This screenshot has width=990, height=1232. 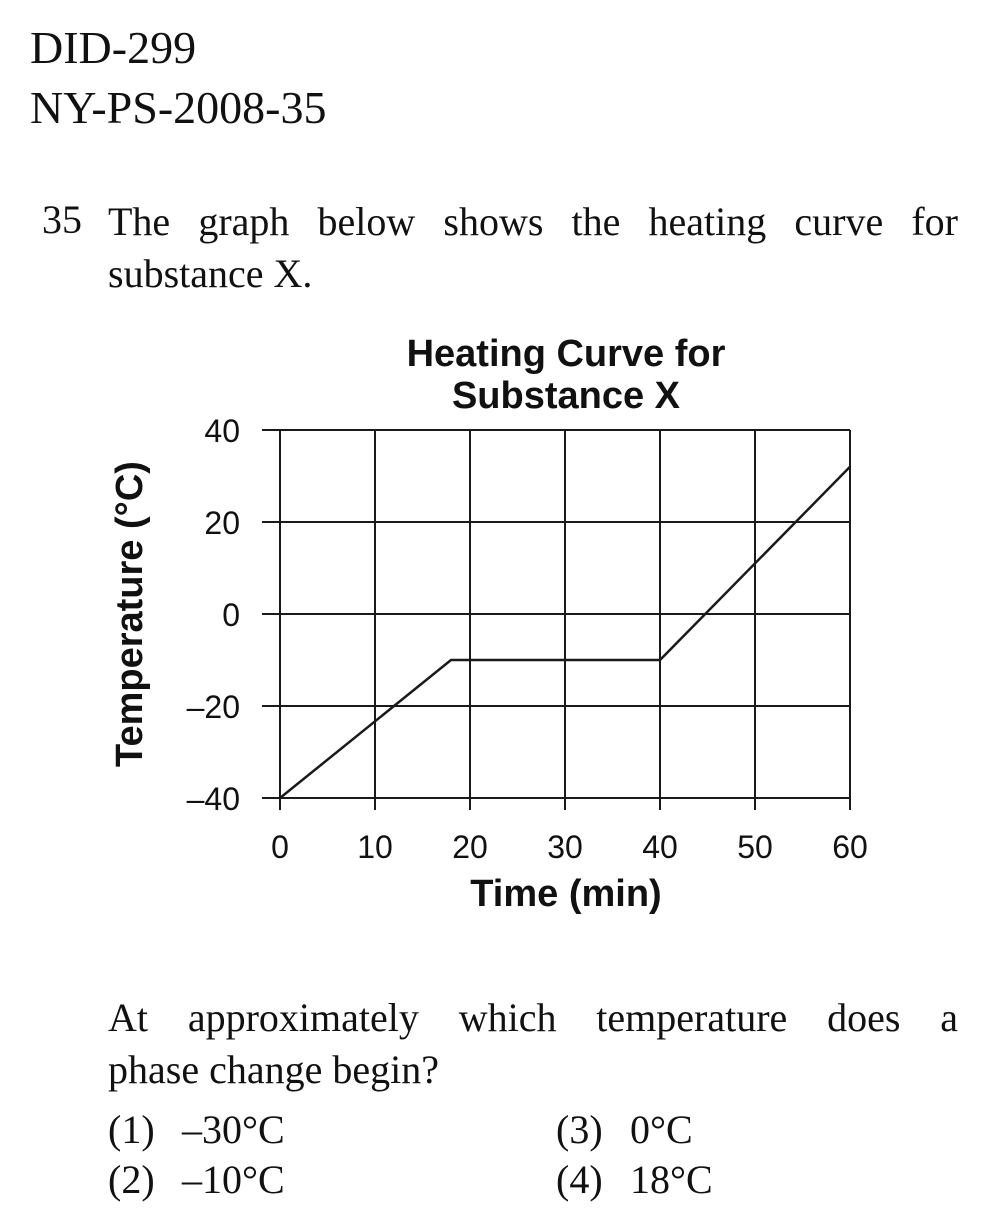 I want to click on answer-choice-4: (4) 18°C, so click(x=634, y=1180).